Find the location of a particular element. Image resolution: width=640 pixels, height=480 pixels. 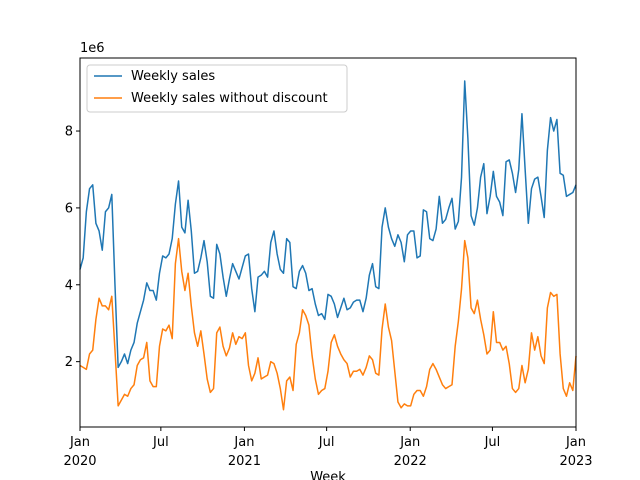

x-tick-year-label: 2022 is located at coordinates (410, 461).